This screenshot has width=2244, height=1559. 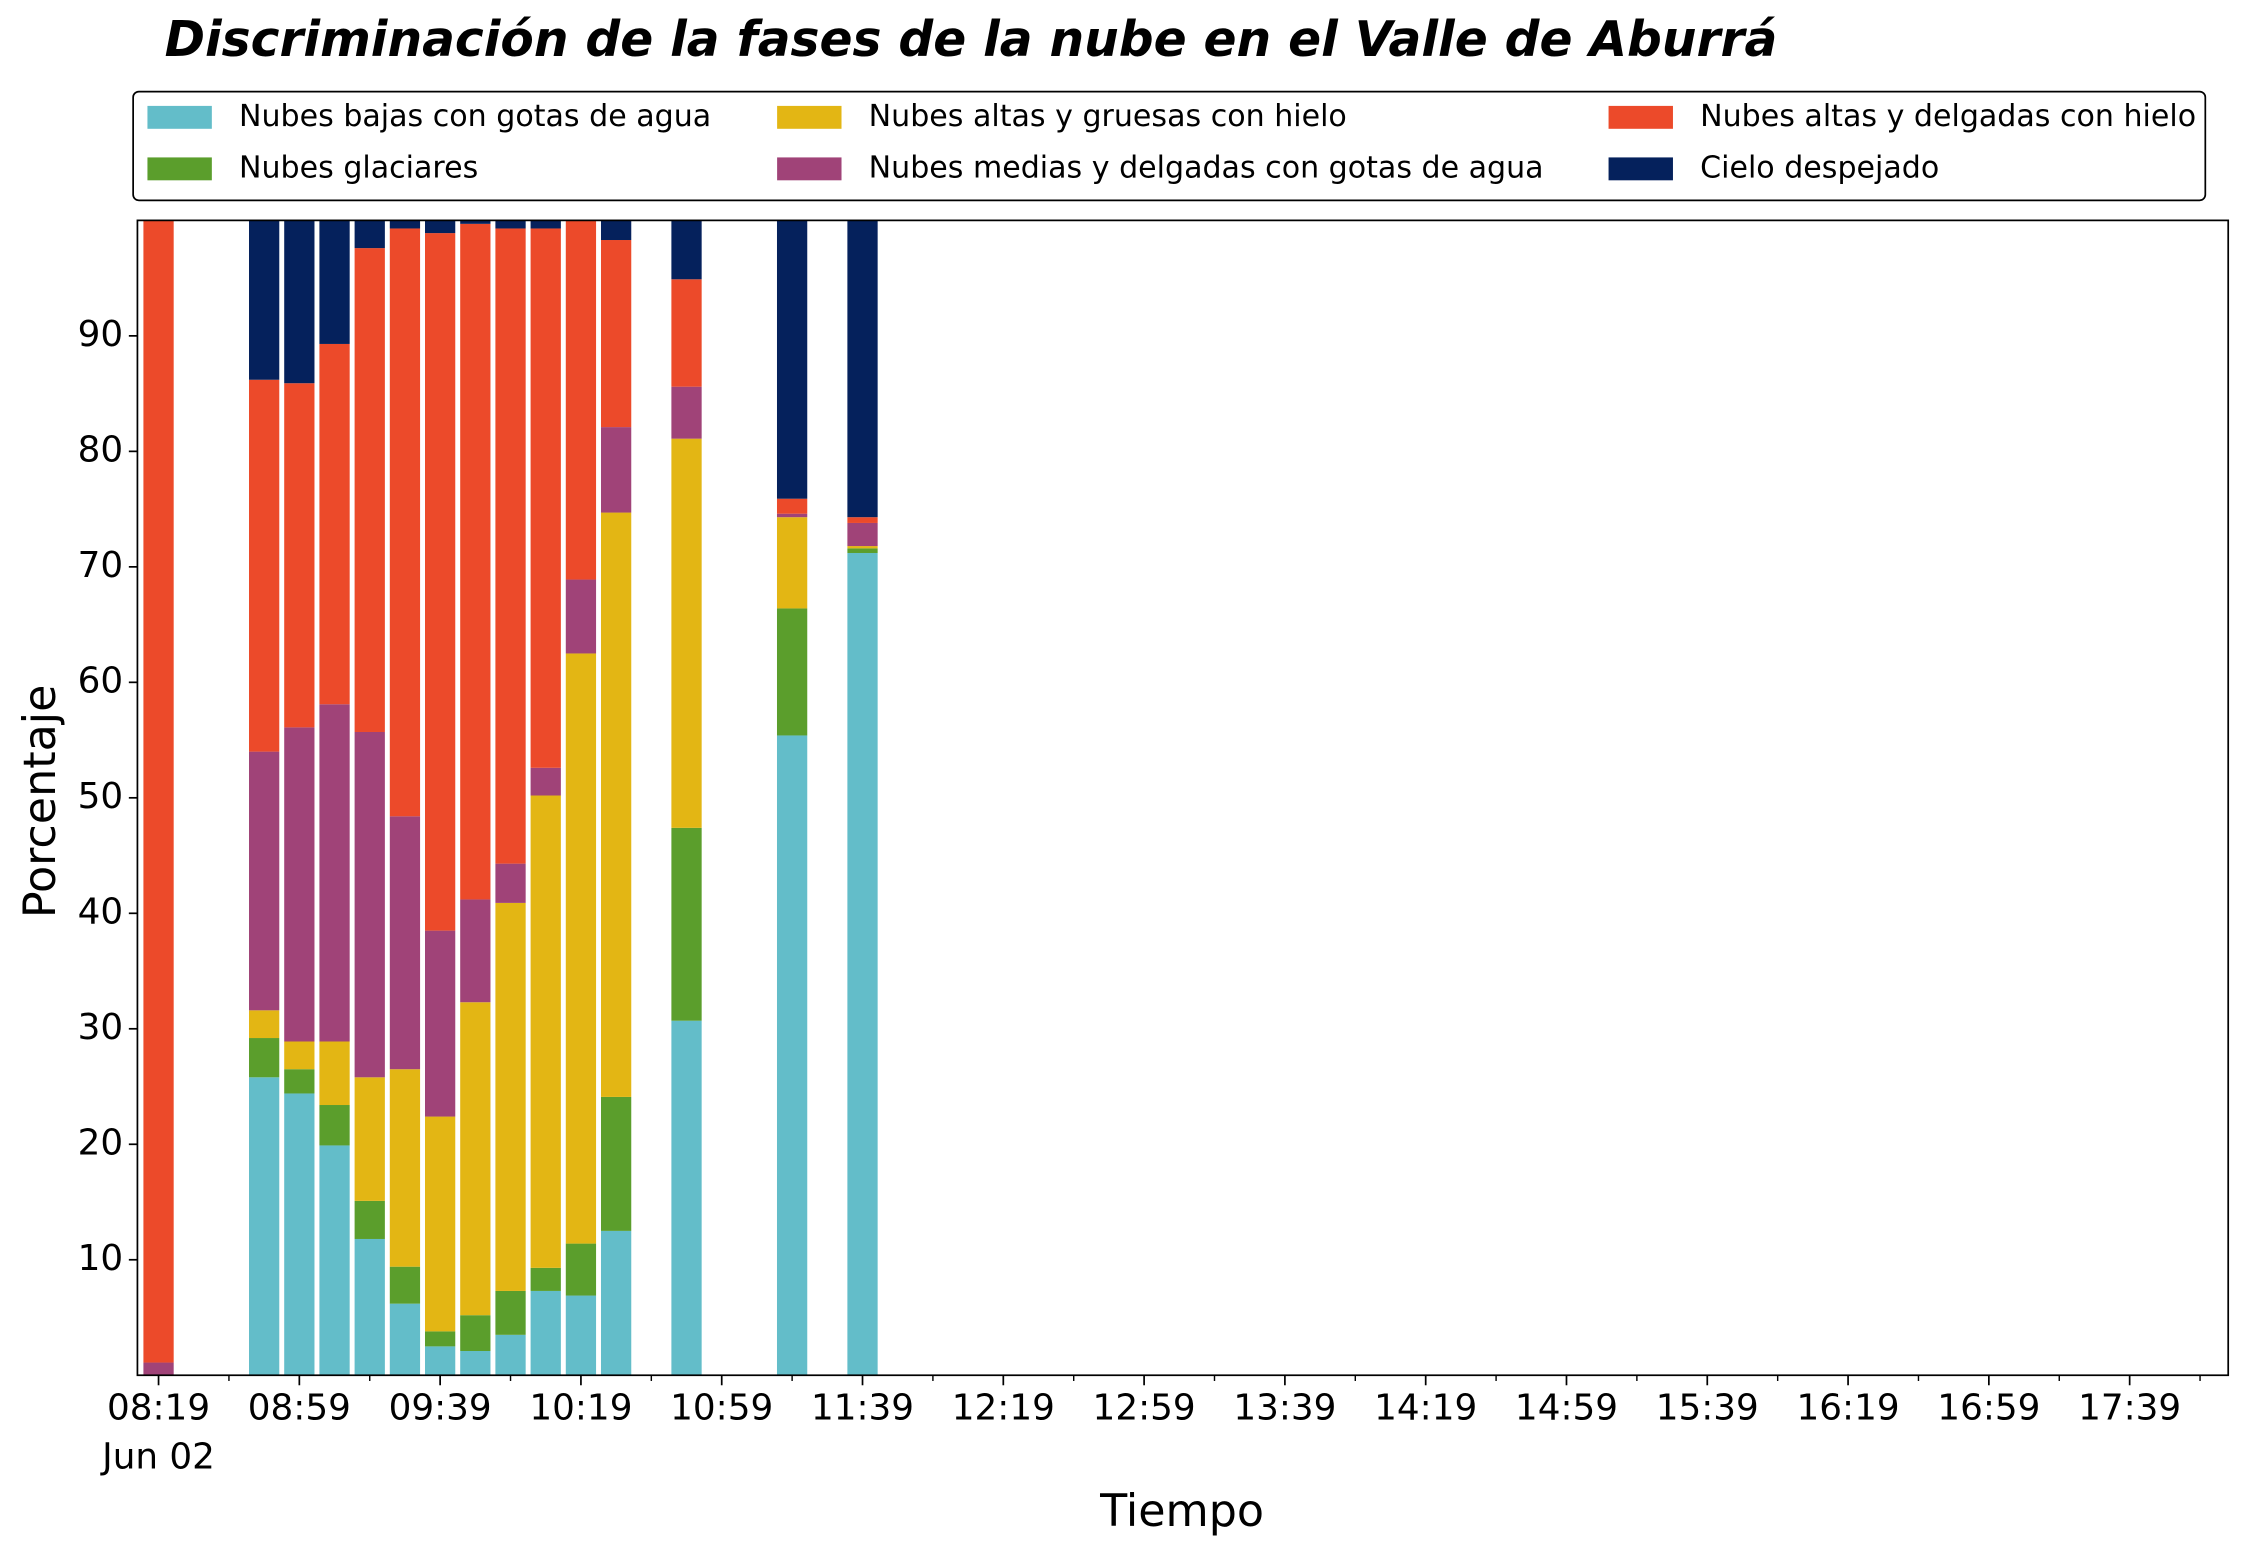 What do you see at coordinates (1948, 116) in the screenshot?
I see `legend-label: Nubes altas y delgadas con hielo` at bounding box center [1948, 116].